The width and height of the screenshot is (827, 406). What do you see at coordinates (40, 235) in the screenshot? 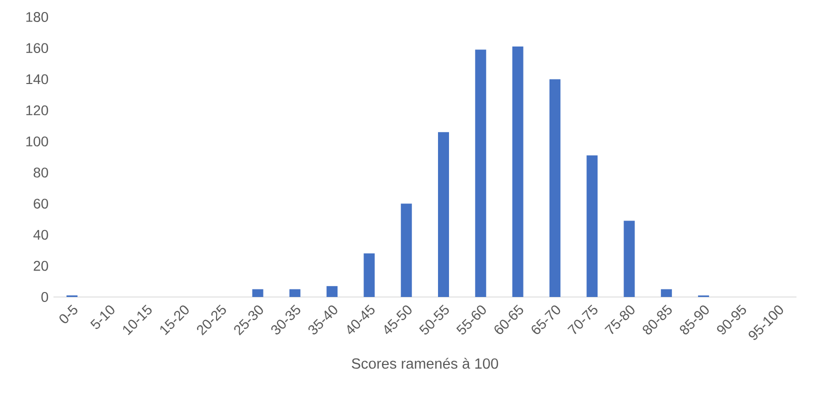
I see `y-tick-label: 40` at bounding box center [40, 235].